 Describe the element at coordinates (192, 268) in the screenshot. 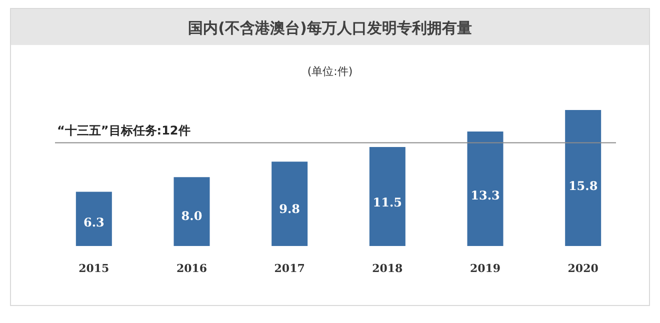

I see `x-tick-label: 2016` at that location.